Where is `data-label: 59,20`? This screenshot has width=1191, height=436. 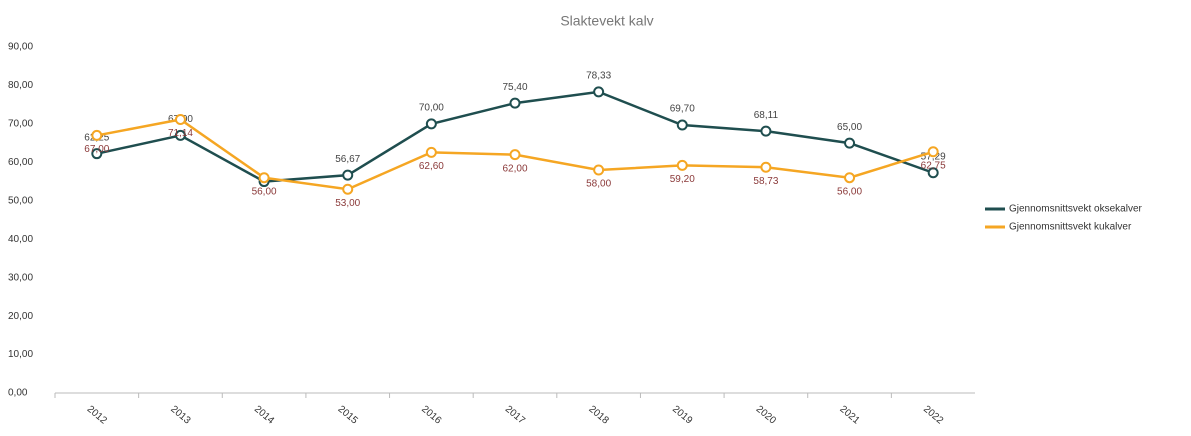
data-label: 59,20 is located at coordinates (682, 179).